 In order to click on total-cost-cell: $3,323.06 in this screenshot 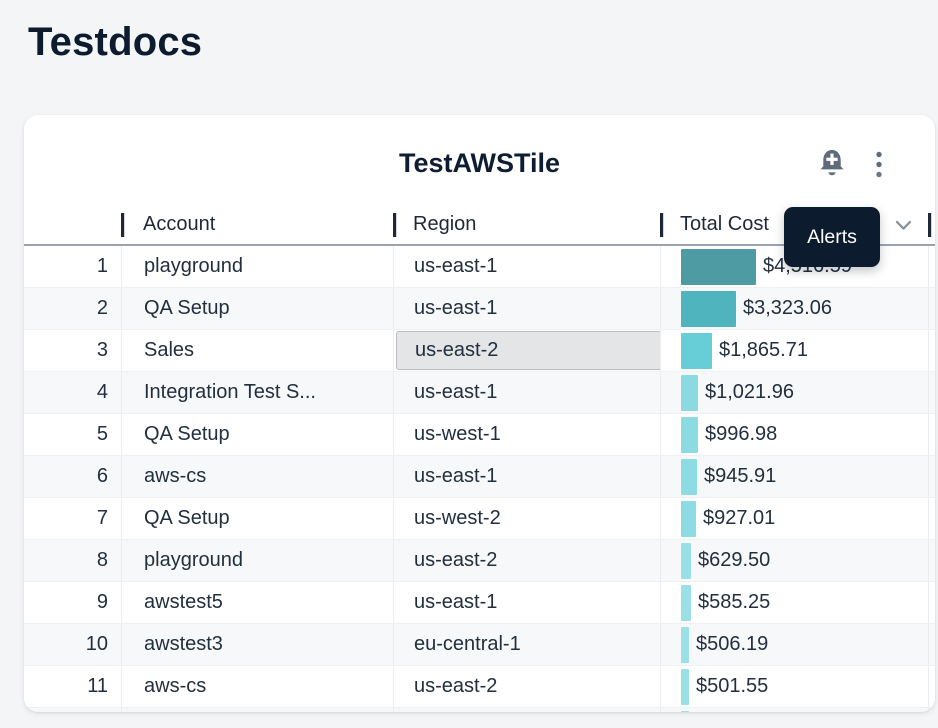, I will do `click(794, 308)`.